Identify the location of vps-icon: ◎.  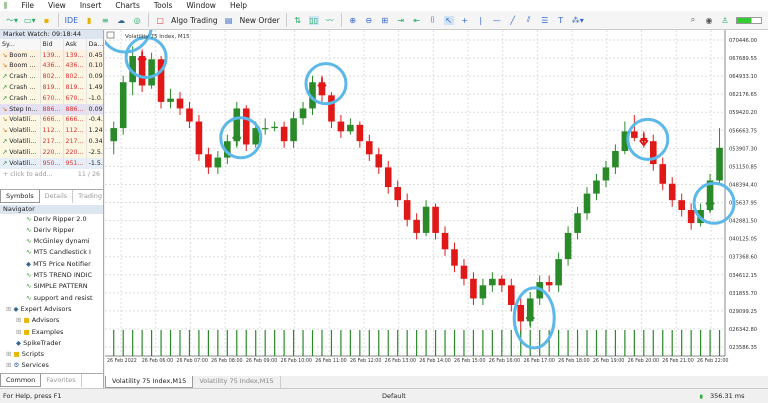
(137, 20).